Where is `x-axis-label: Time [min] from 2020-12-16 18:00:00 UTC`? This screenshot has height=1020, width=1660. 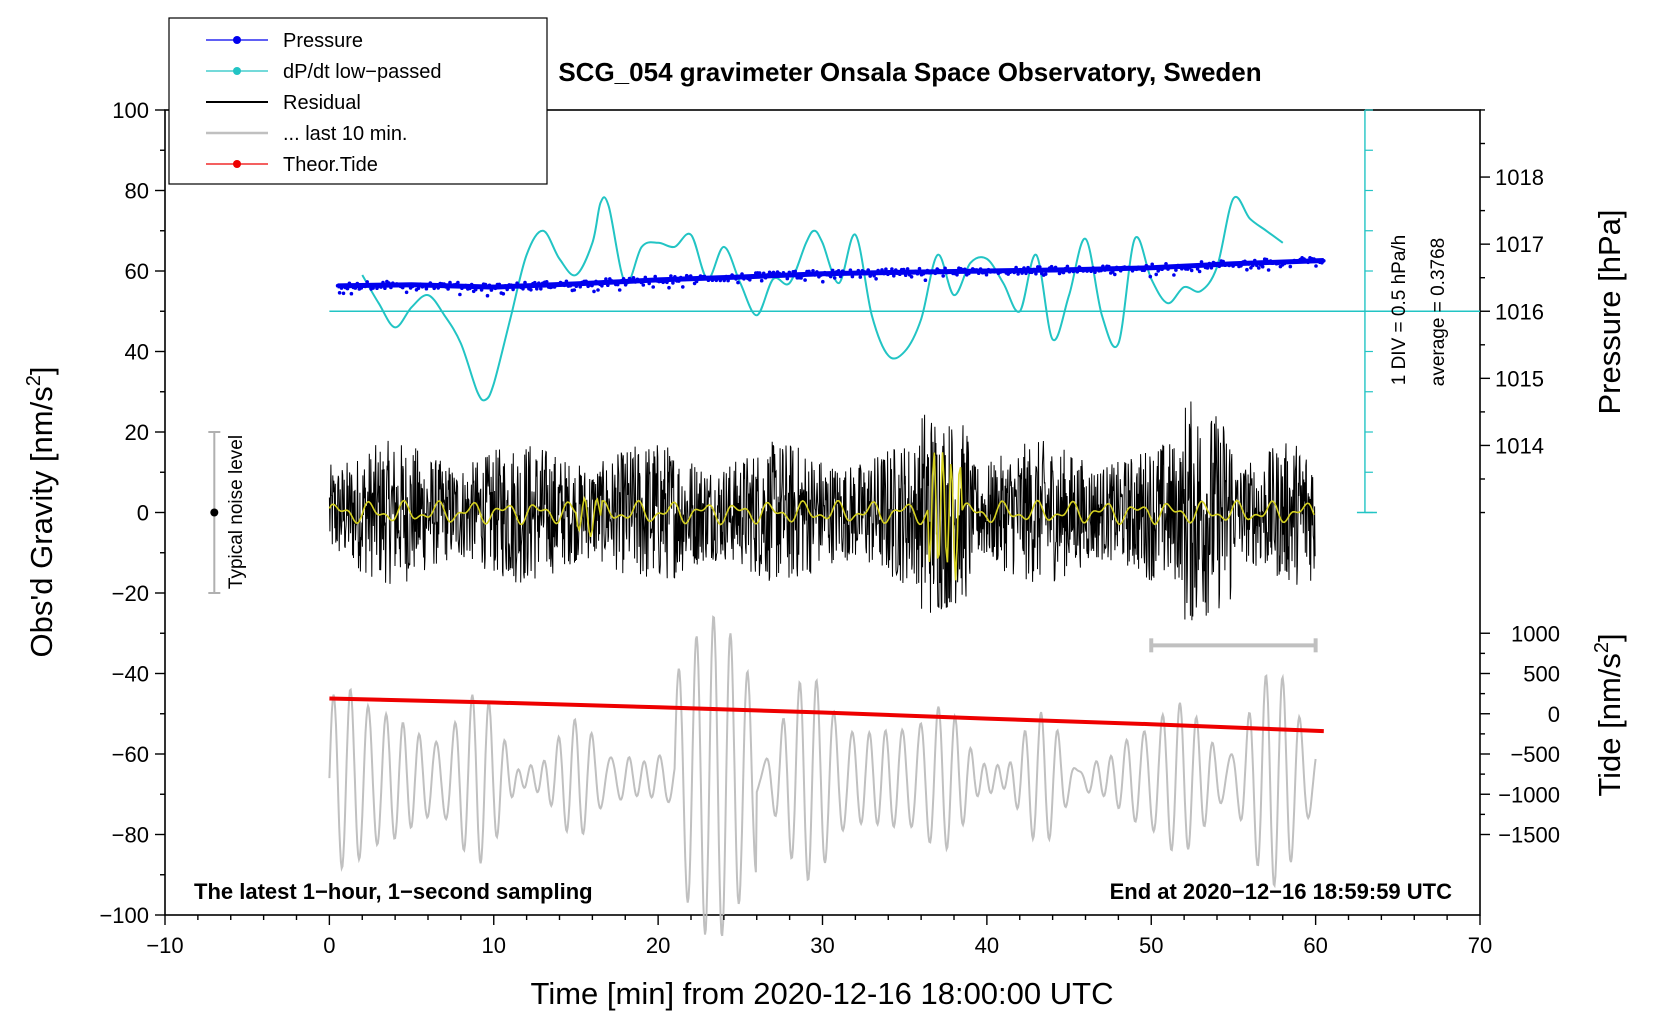
x-axis-label: Time [min] from 2020-12-16 18:00:00 UTC is located at coordinates (822, 993).